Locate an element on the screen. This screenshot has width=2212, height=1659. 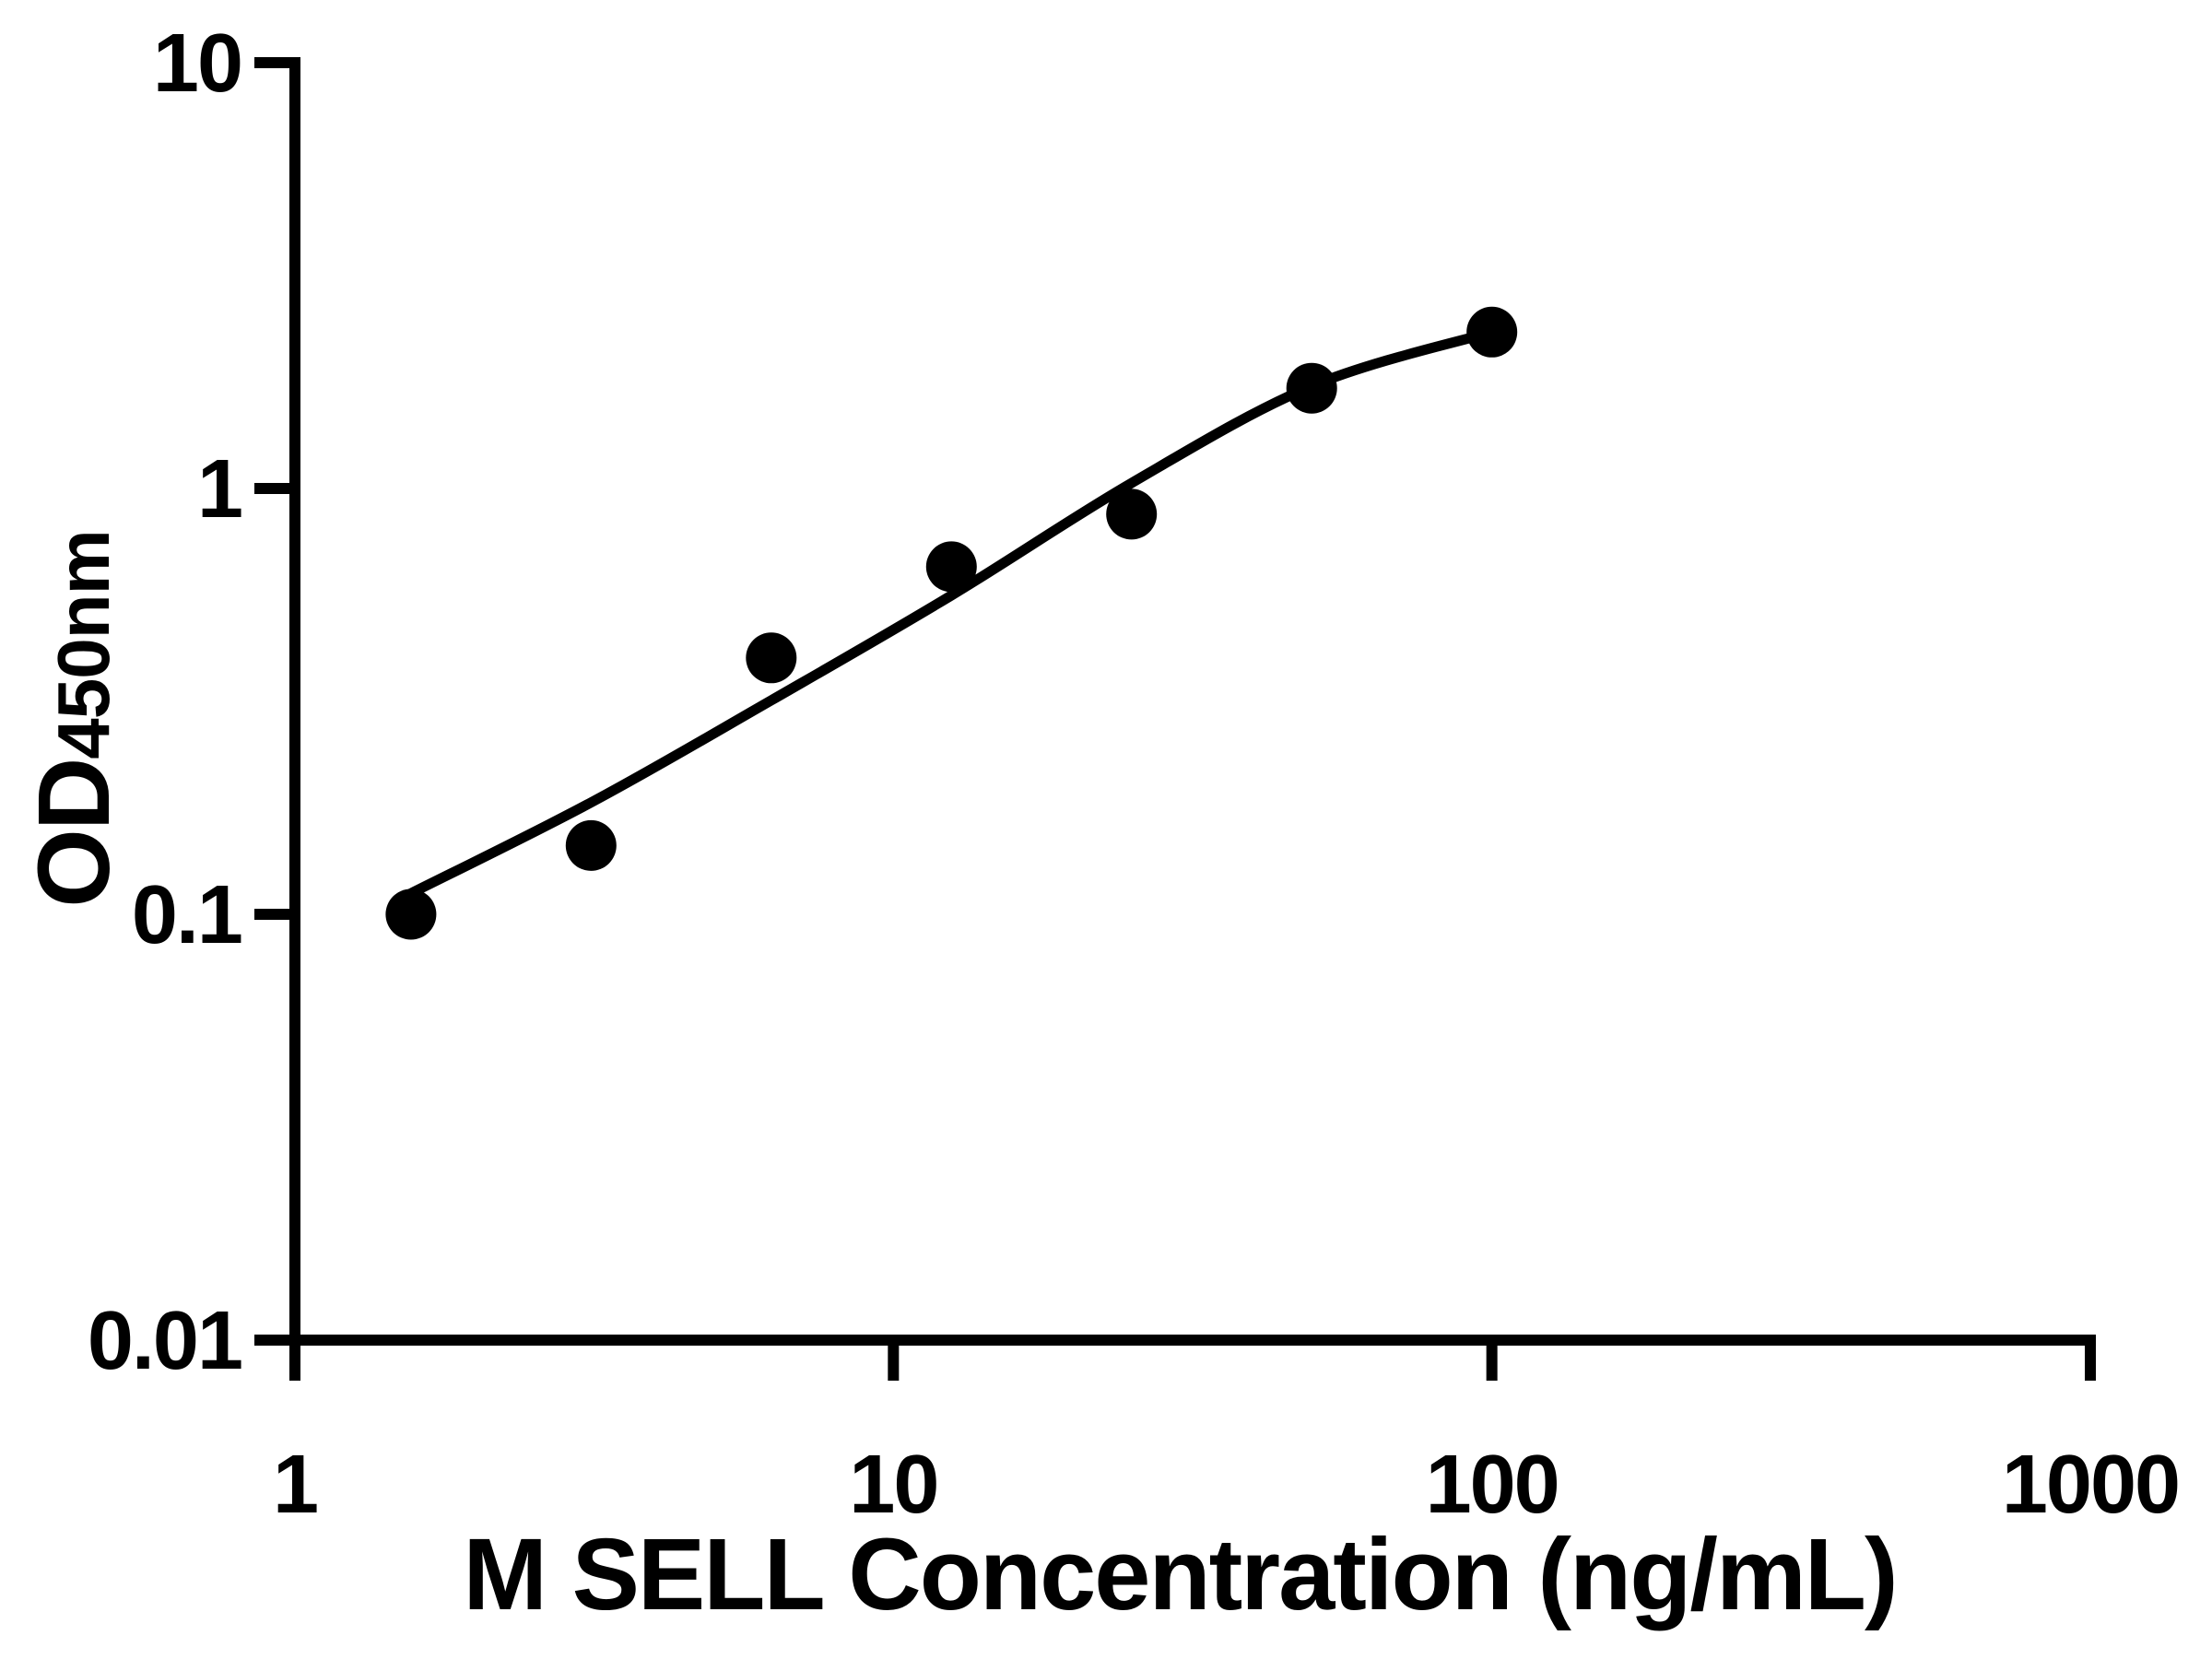
y-axis-title-sub: 450nm is located at coordinates (83, 644).